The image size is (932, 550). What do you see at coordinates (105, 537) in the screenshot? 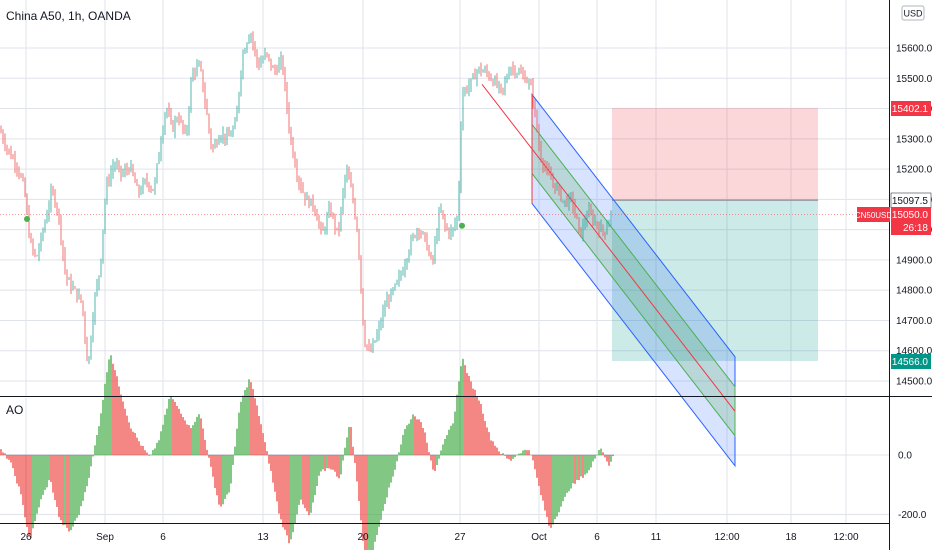
I see `time-tick-label: Sep` at bounding box center [105, 537].